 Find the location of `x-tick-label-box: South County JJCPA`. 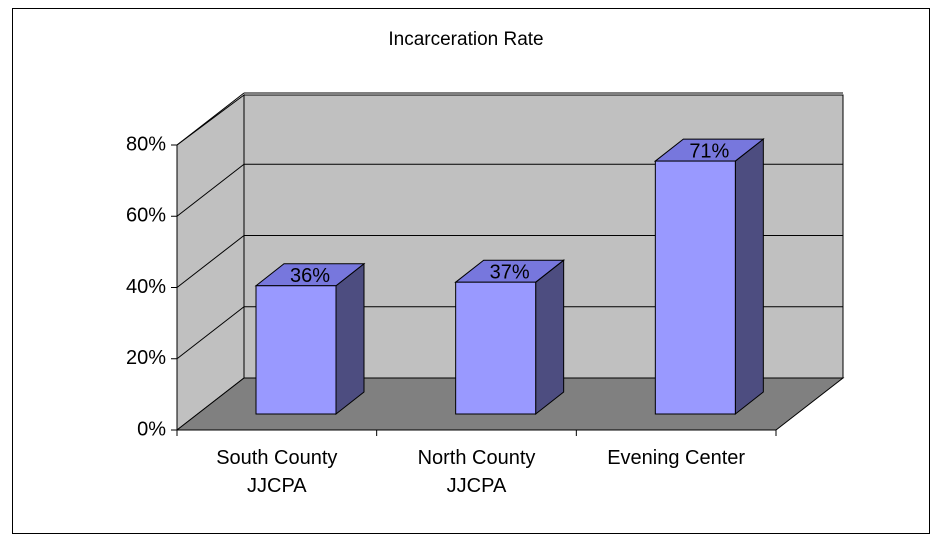

x-tick-label-box: South County JJCPA is located at coordinates (277, 472).